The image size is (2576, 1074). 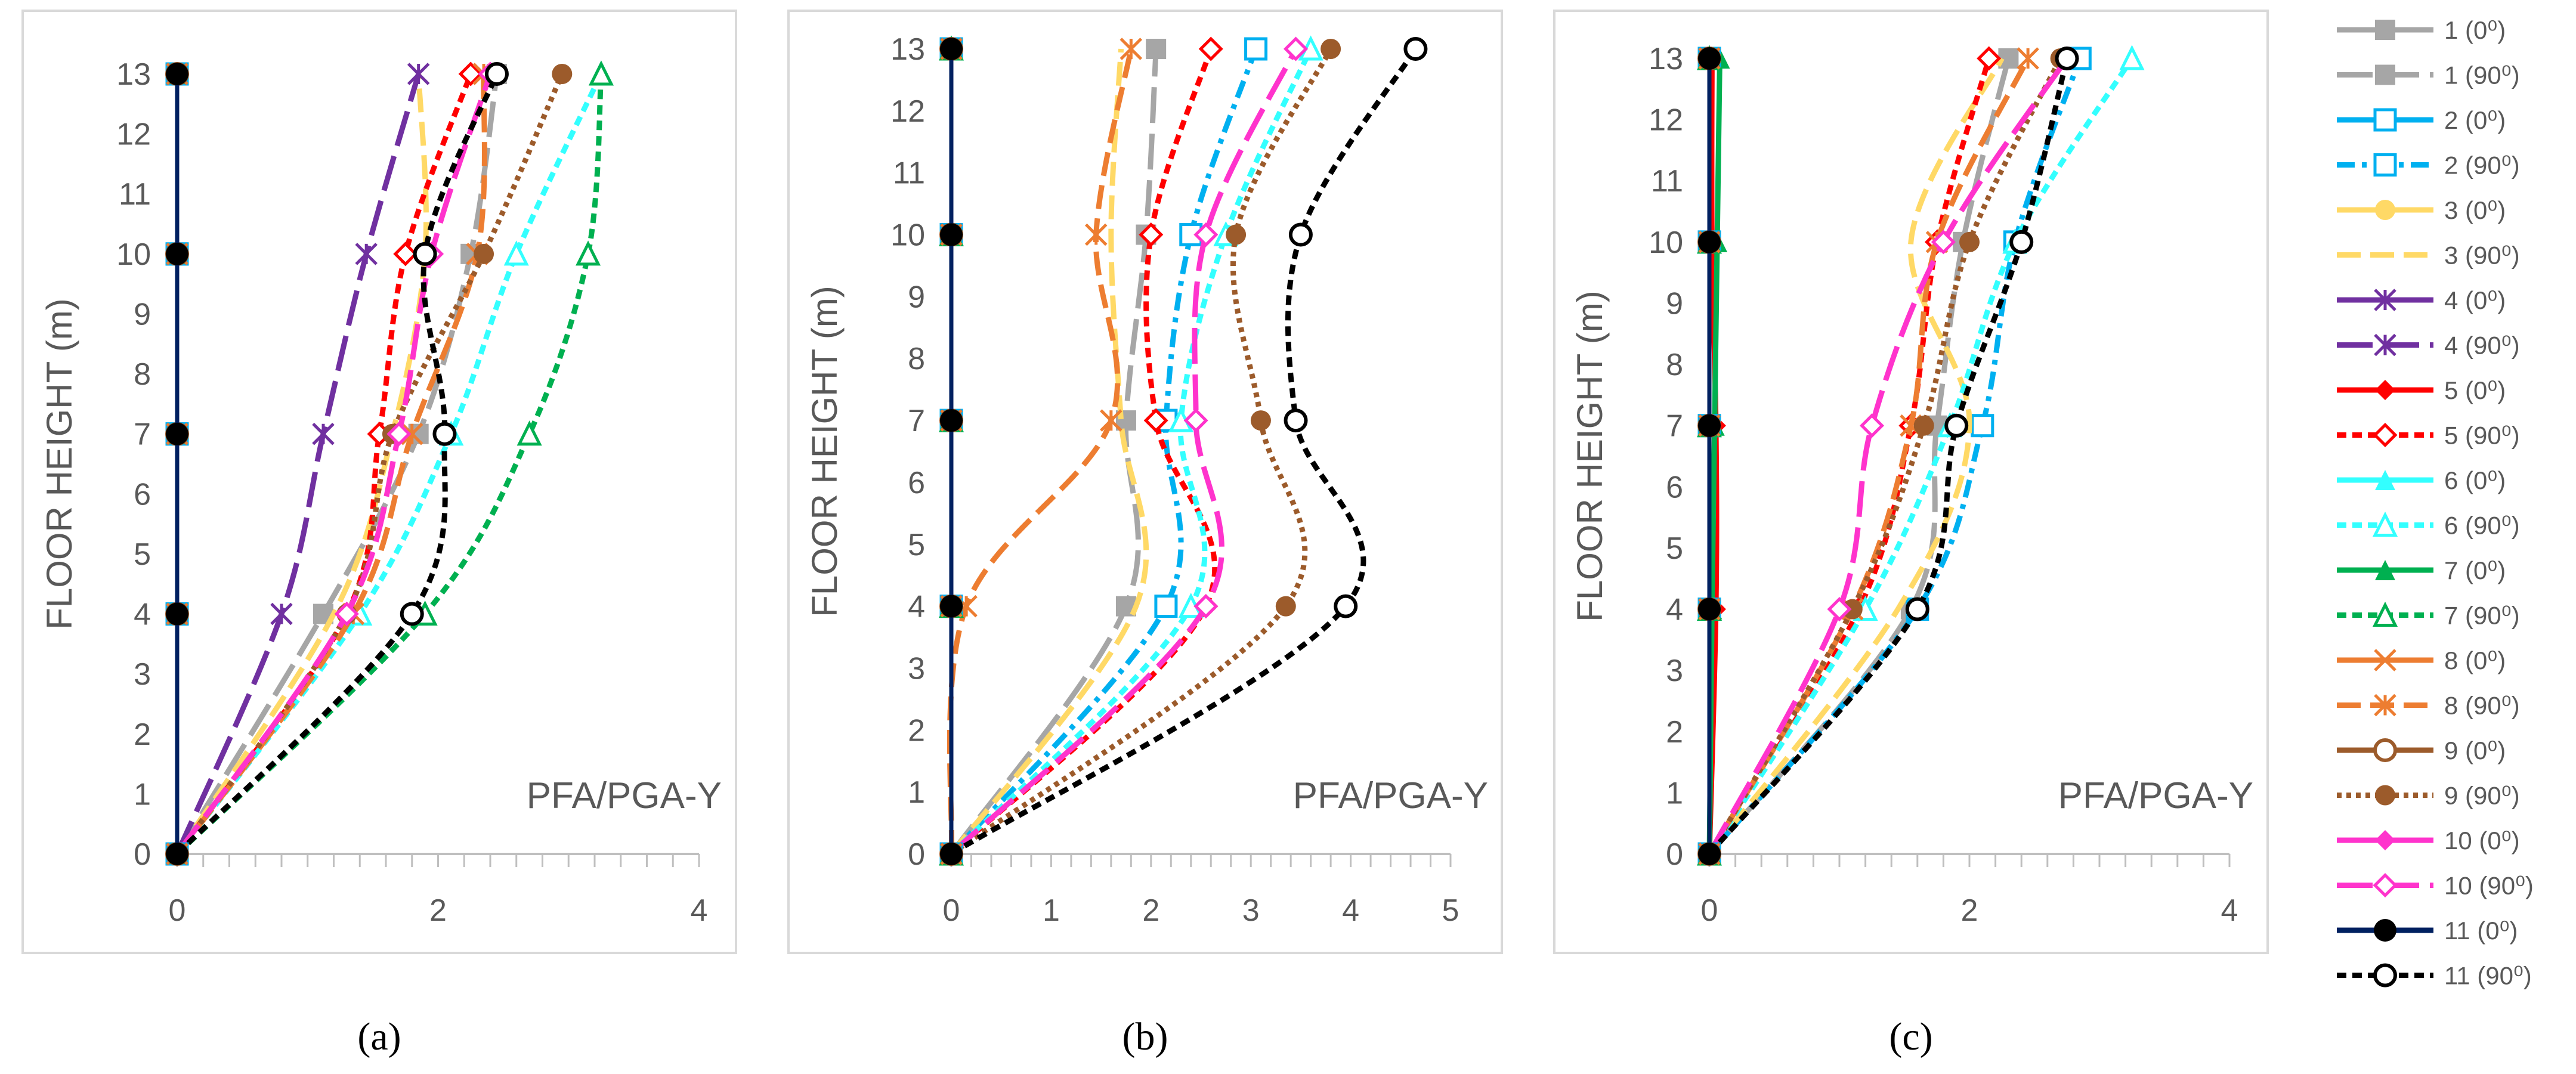 What do you see at coordinates (2482, 796) in the screenshot?
I see `legend-label-9-90: 9 (90⁰)` at bounding box center [2482, 796].